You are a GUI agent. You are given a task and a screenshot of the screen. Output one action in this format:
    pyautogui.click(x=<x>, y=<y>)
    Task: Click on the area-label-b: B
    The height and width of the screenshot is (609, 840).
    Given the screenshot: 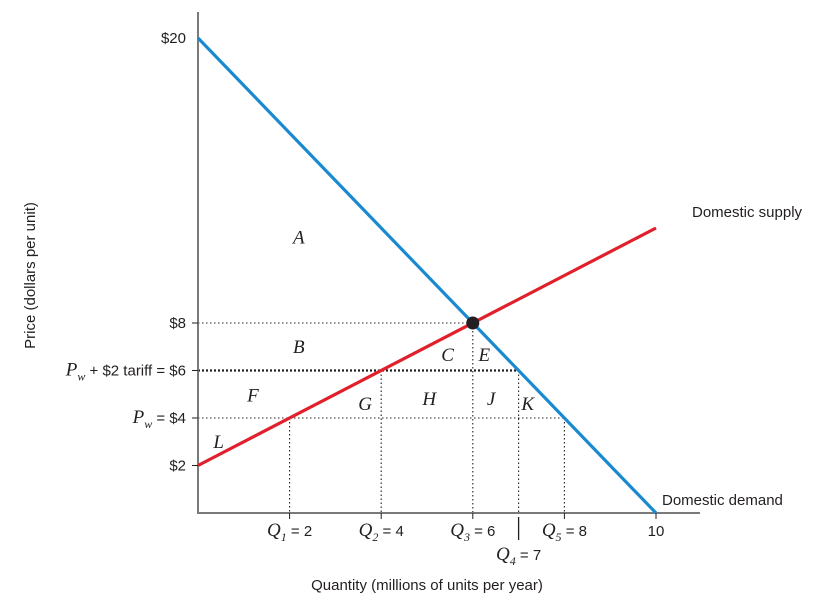 What is the action you would take?
    pyautogui.click(x=299, y=347)
    